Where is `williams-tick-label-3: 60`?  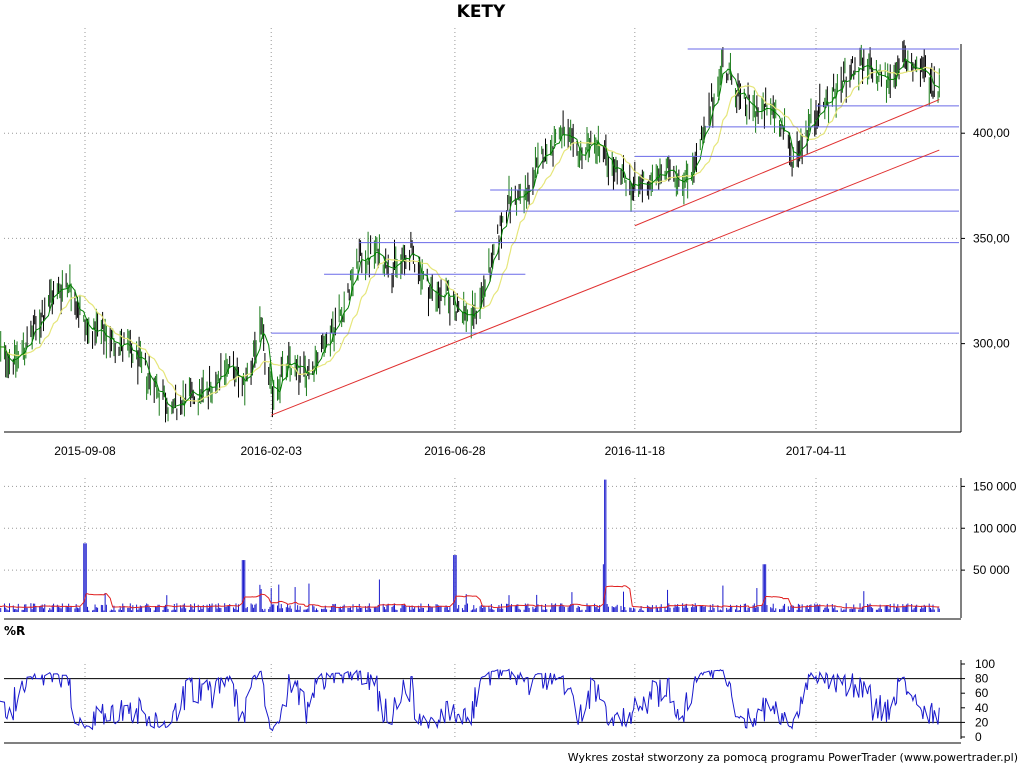
williams-tick-label-3: 60 is located at coordinates (982, 693).